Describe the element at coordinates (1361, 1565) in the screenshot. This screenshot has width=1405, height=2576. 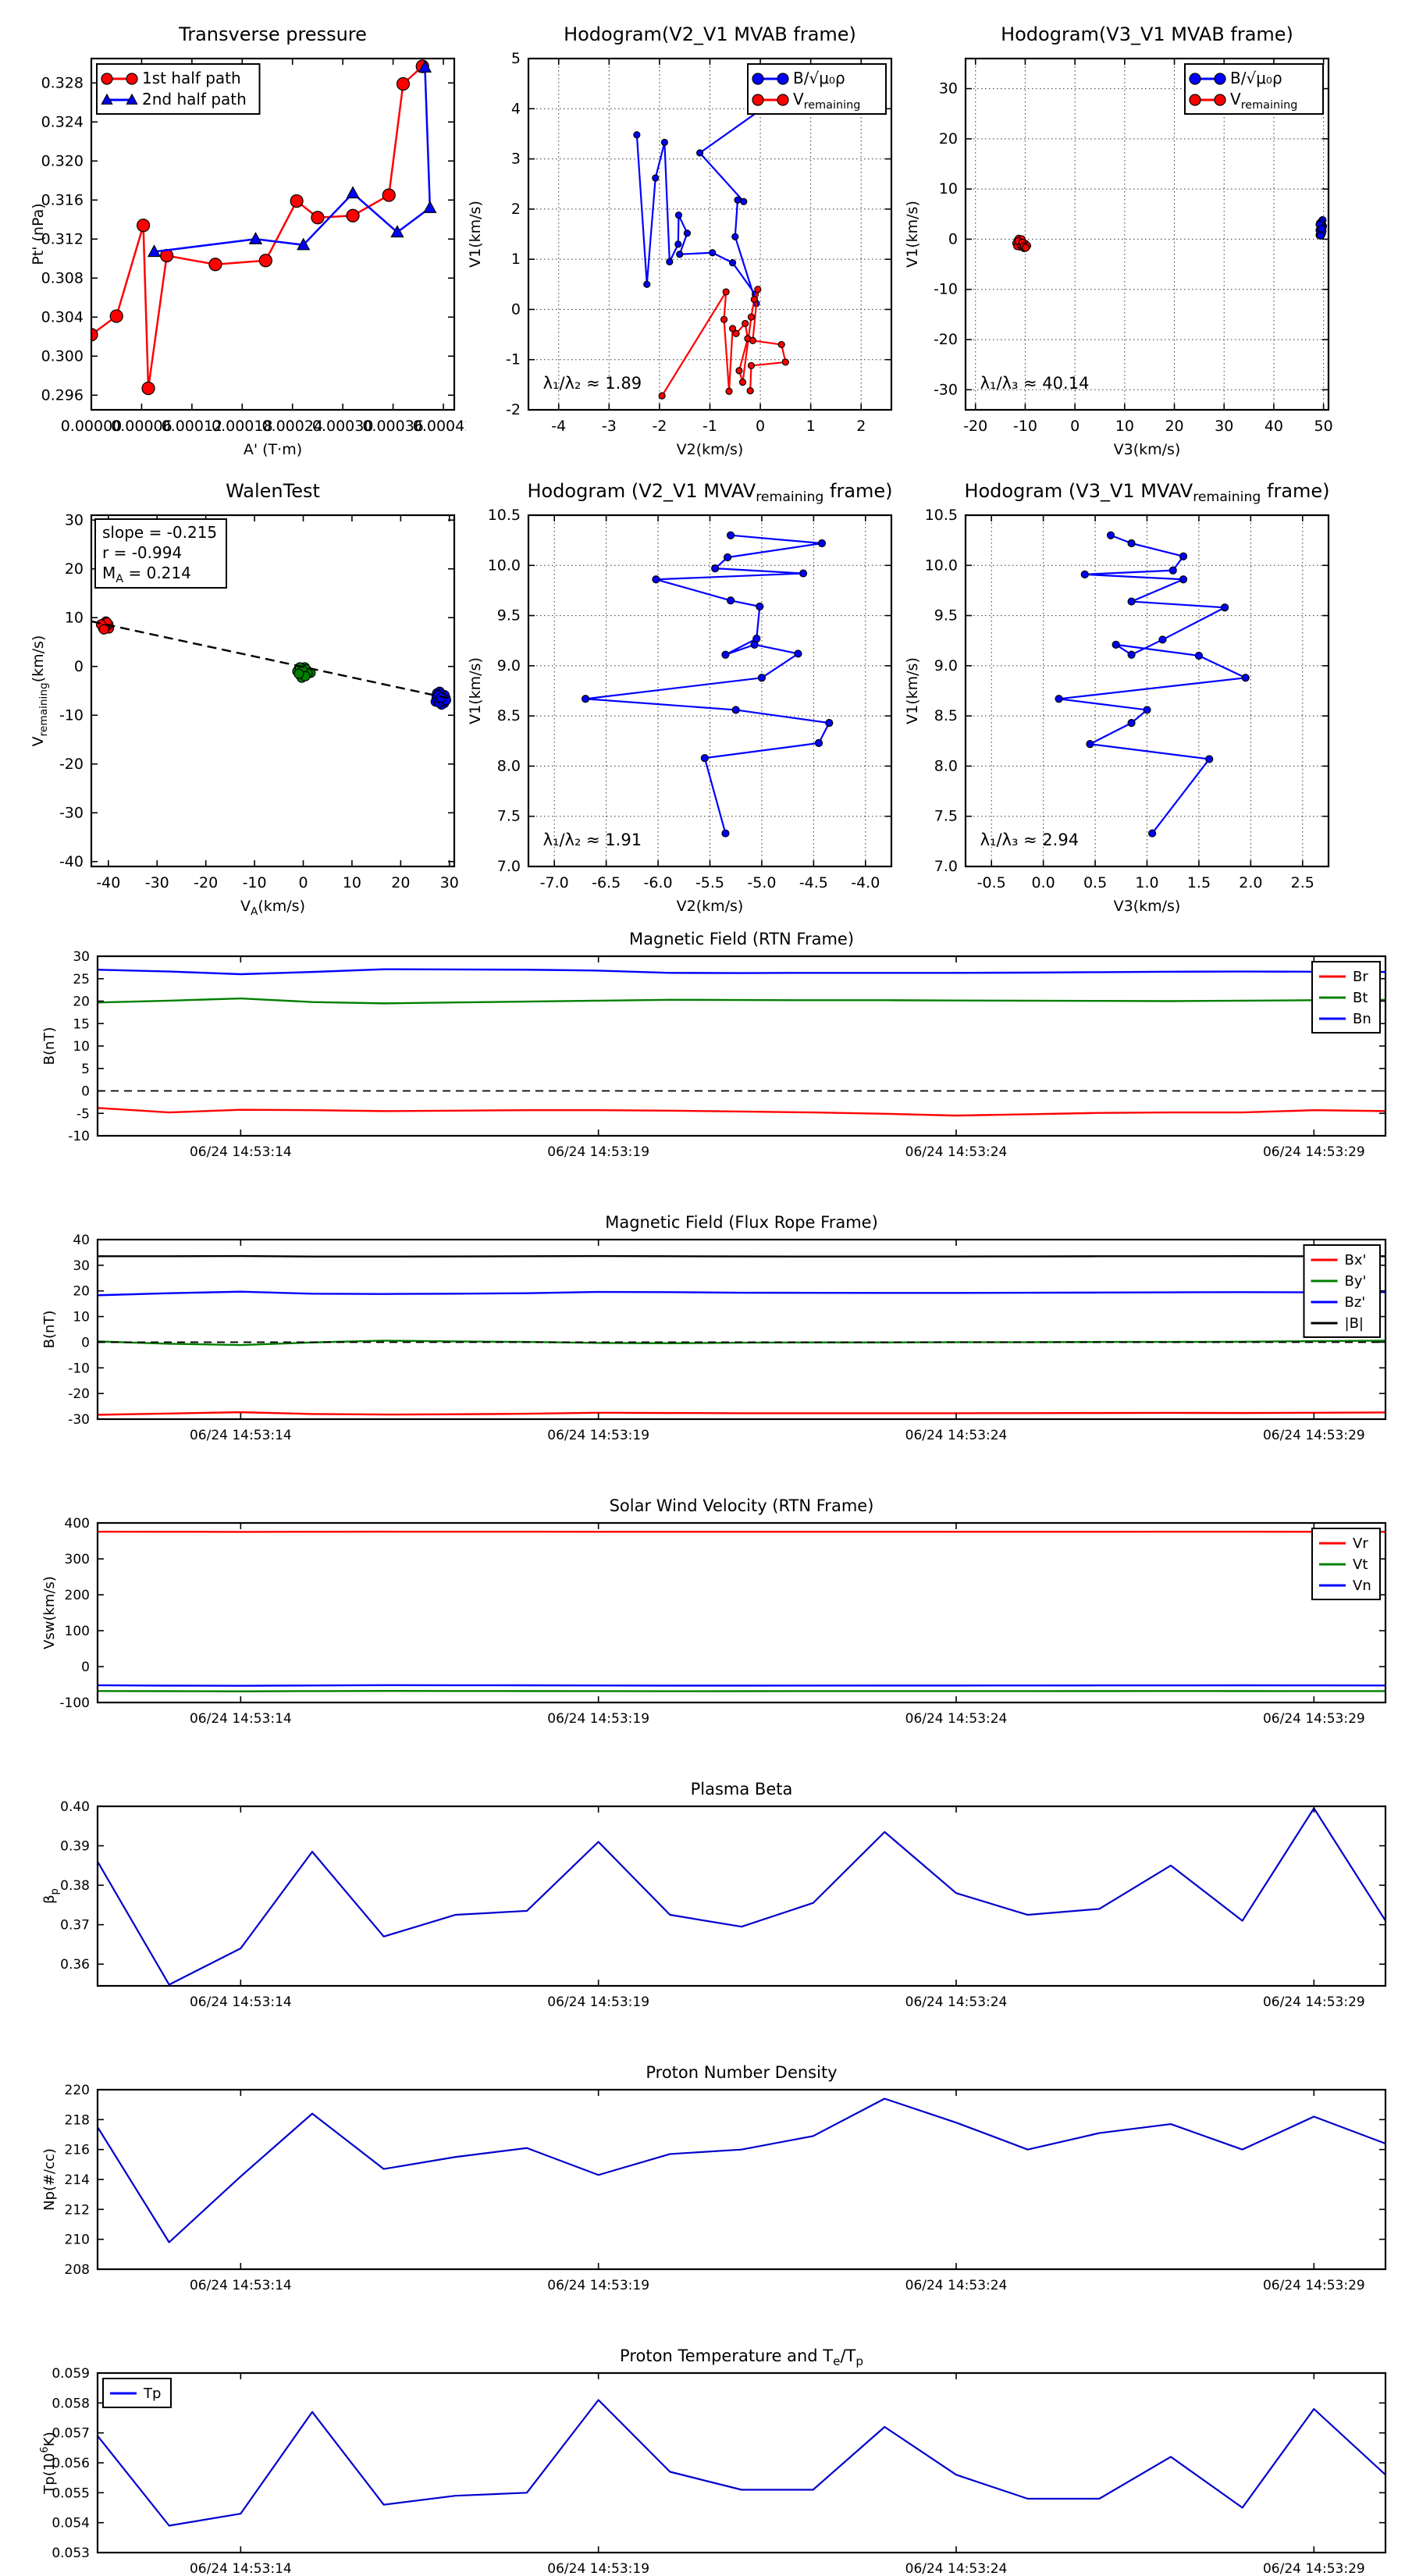
I see `svg-text: Vt` at that location.